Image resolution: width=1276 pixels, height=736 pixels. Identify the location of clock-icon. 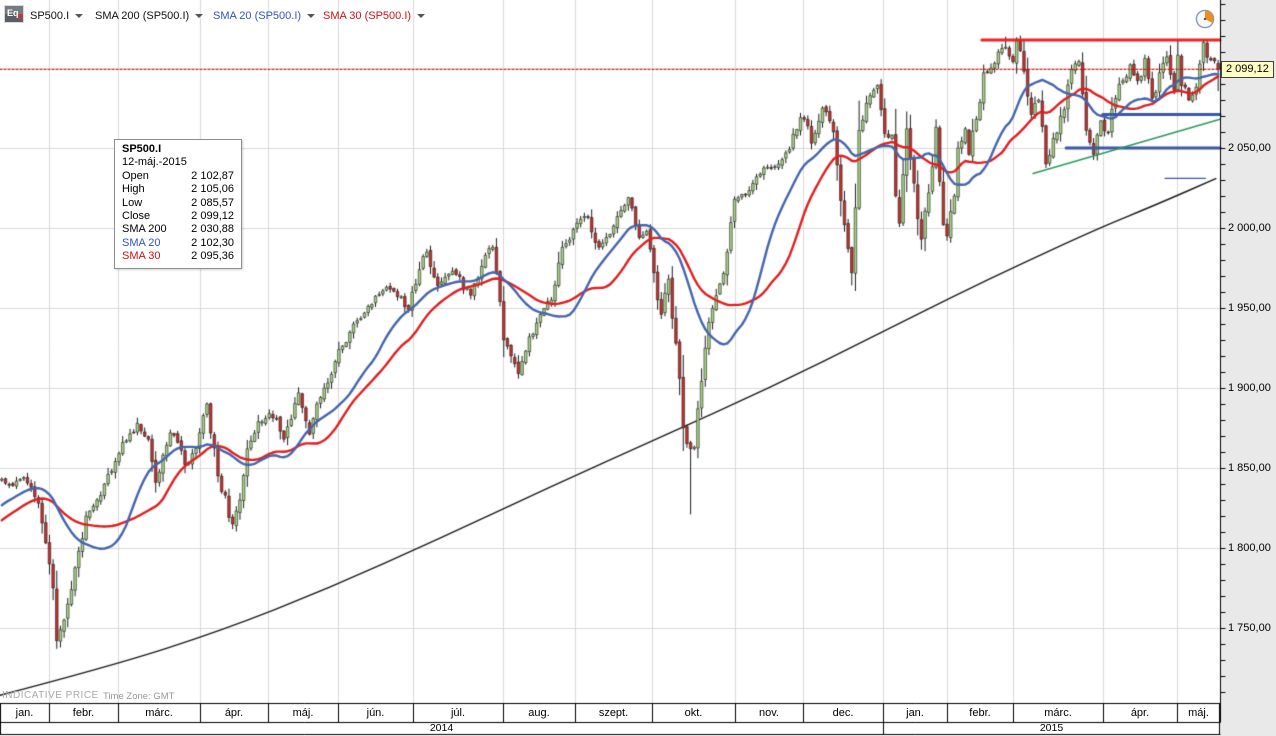
(1205, 19).